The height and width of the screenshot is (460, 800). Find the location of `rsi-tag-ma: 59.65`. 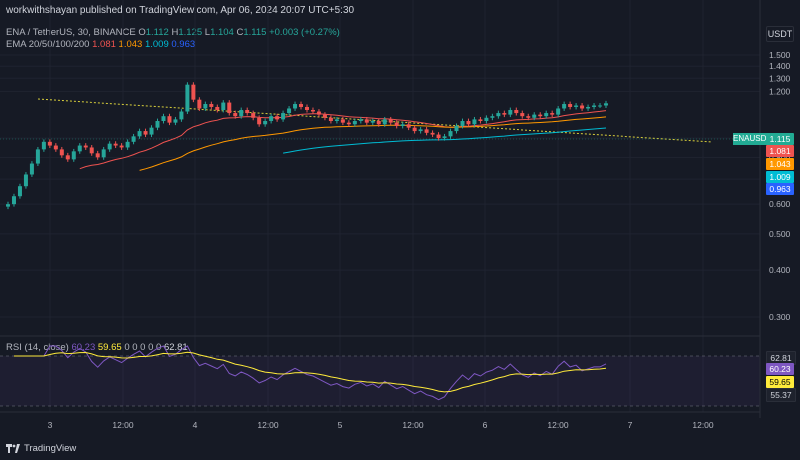

rsi-tag-ma: 59.65 is located at coordinates (780, 382).